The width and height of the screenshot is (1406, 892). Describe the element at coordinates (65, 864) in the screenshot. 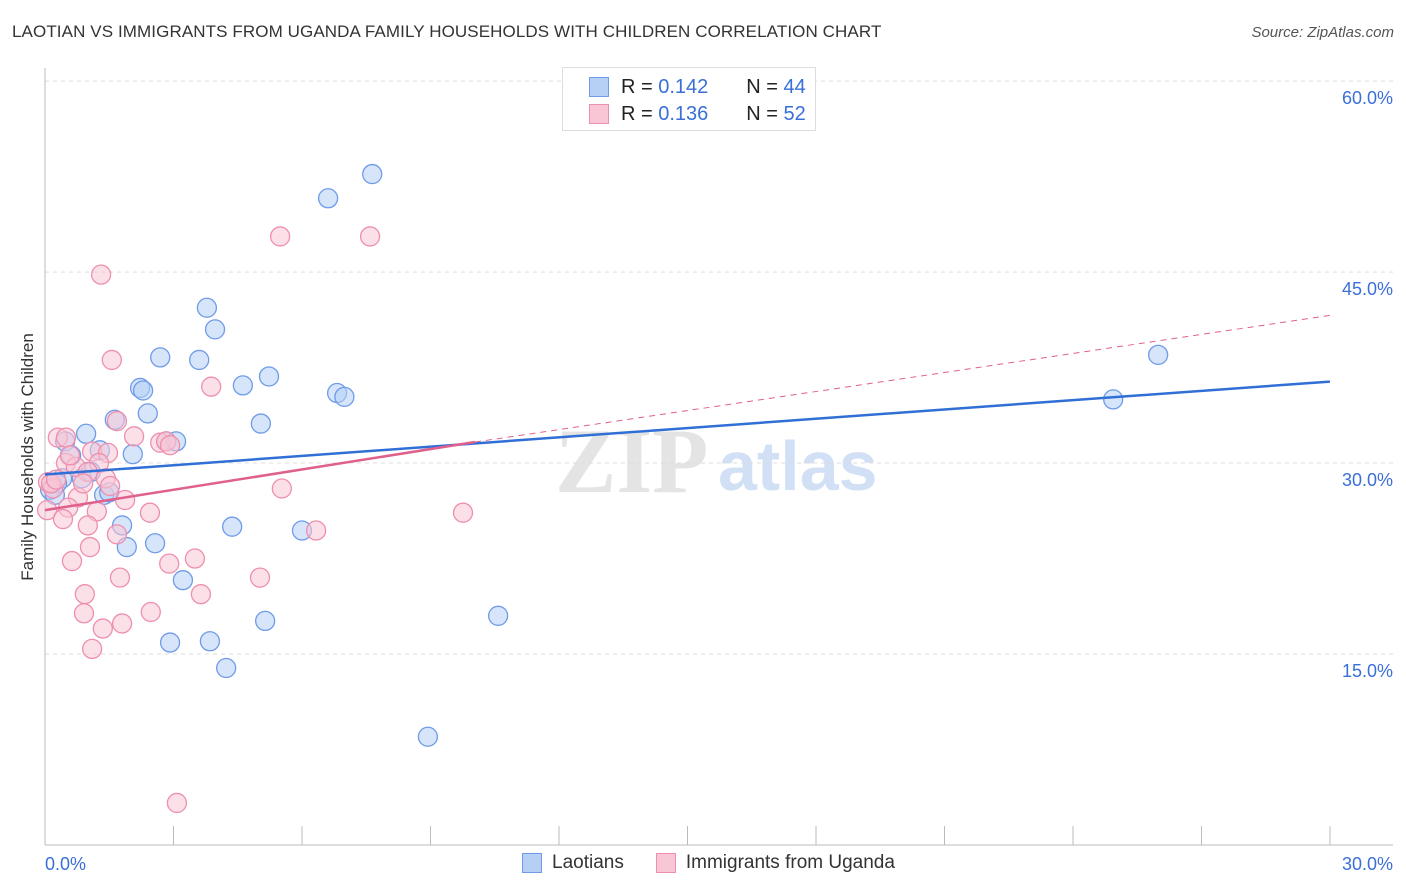

I see `x-tick-label: 0.0%` at that location.